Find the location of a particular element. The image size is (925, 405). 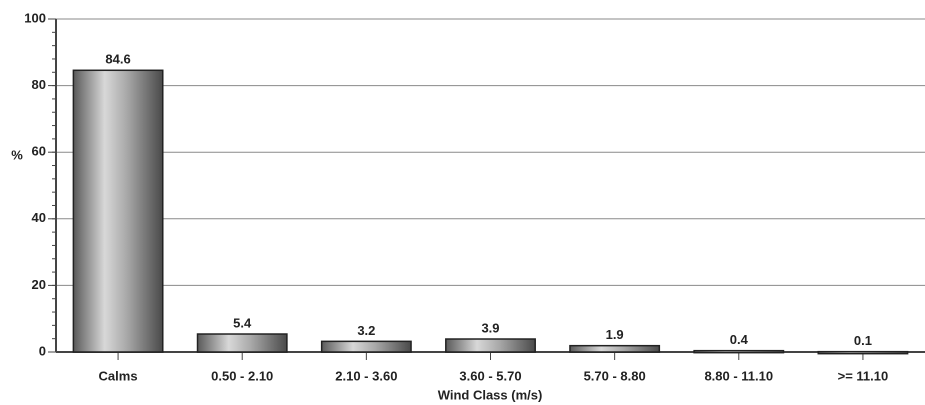

x-tick-label: Calms is located at coordinates (118, 375).